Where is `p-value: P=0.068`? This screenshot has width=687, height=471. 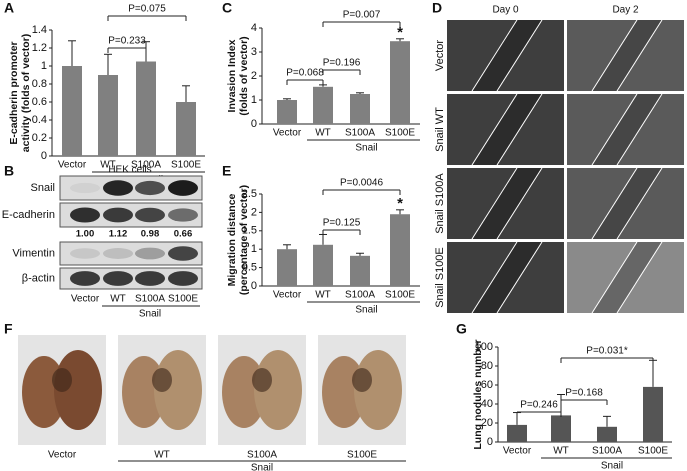 p-value: P=0.068 is located at coordinates (305, 73).